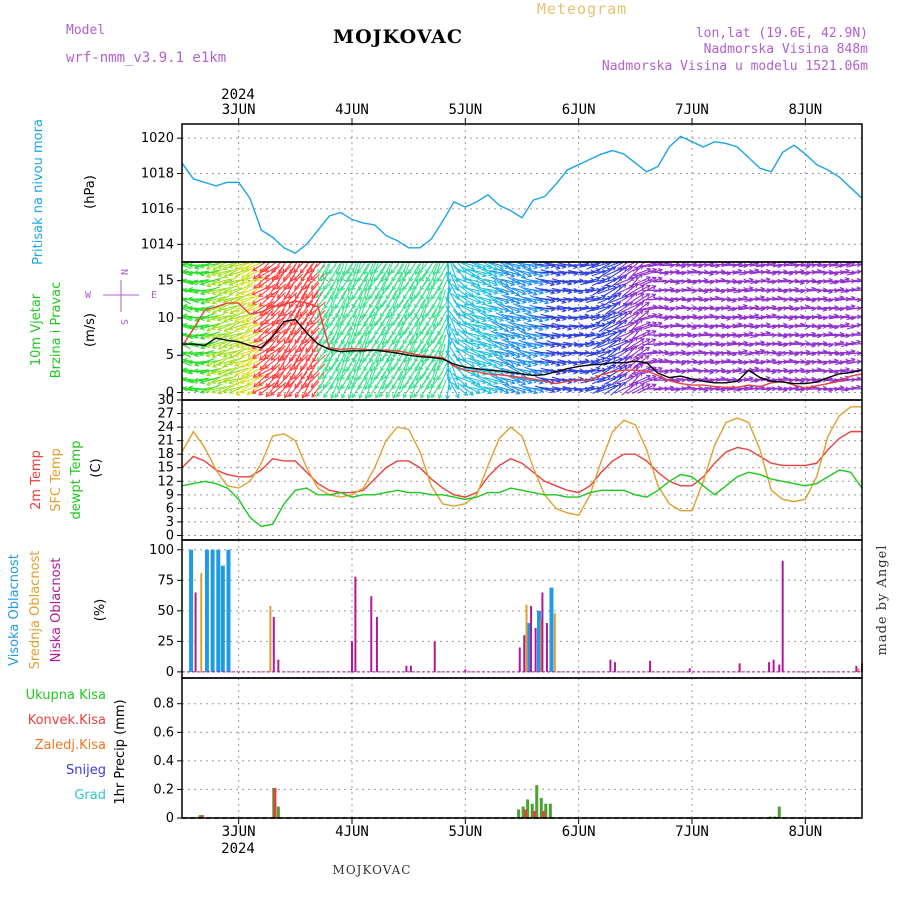 The image size is (900, 900). I want to click on date-label-bottom: 4JUN, so click(352, 832).